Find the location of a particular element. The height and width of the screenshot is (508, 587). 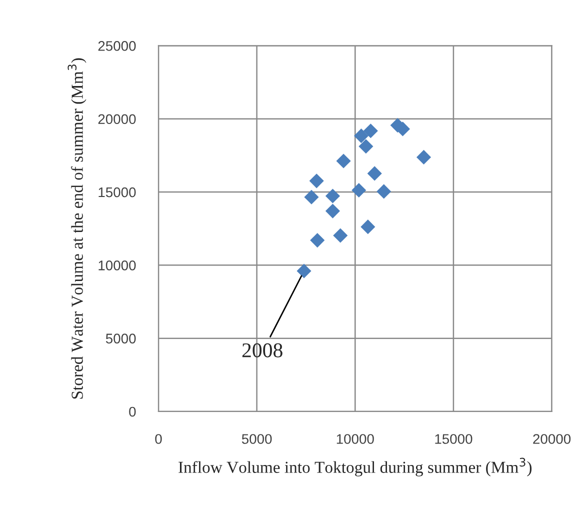

x-axis-title: Inflow Volume into Toktogul during summer (Mm$^{3}$) is located at coordinates (355, 467).